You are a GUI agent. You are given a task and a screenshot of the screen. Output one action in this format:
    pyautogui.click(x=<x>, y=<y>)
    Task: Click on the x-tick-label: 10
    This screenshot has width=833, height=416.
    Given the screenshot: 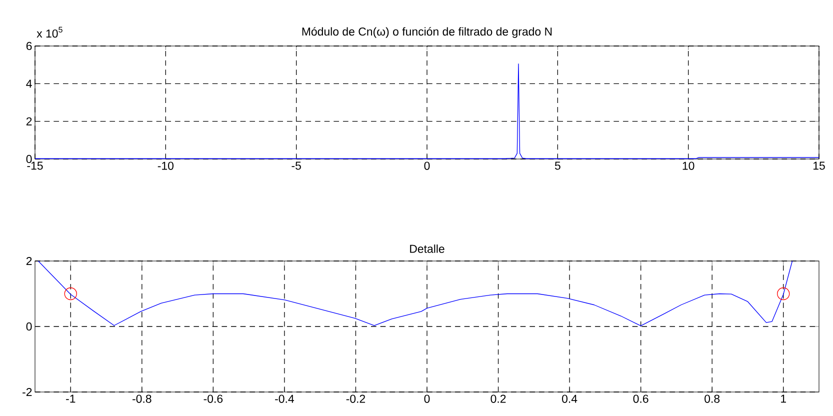 What is the action you would take?
    pyautogui.click(x=688, y=166)
    